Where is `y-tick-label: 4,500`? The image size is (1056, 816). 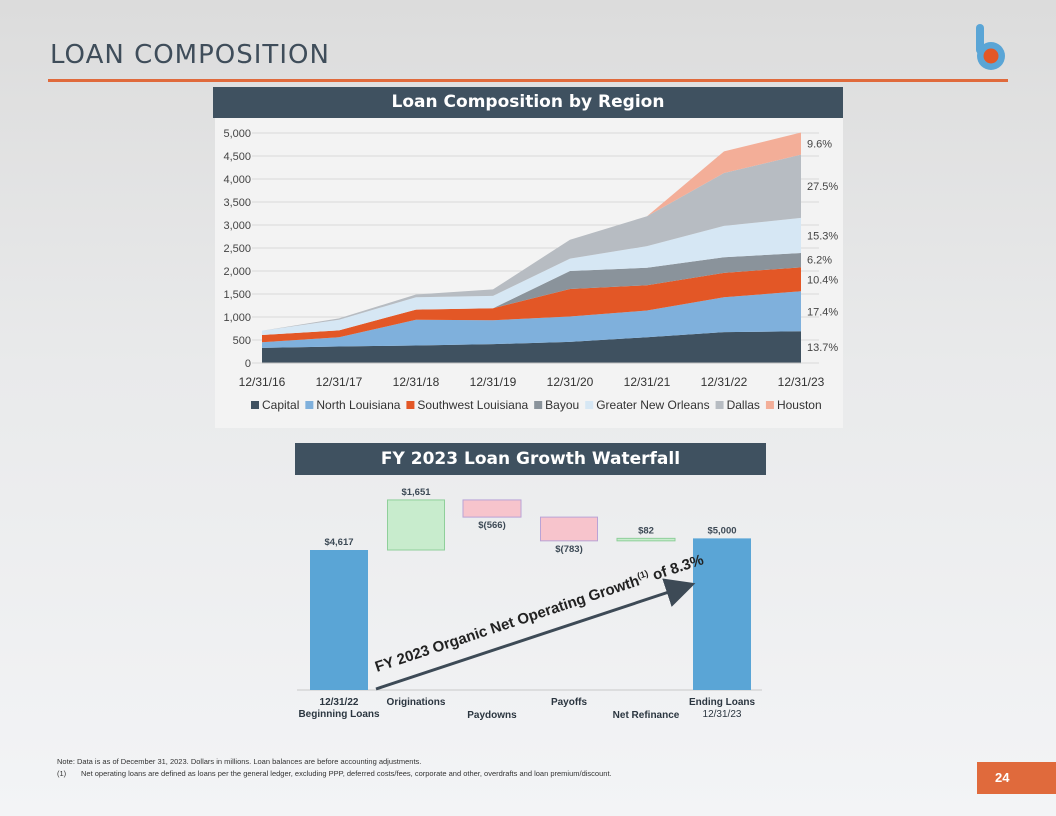
y-tick-label: 4,500 is located at coordinates (237, 157).